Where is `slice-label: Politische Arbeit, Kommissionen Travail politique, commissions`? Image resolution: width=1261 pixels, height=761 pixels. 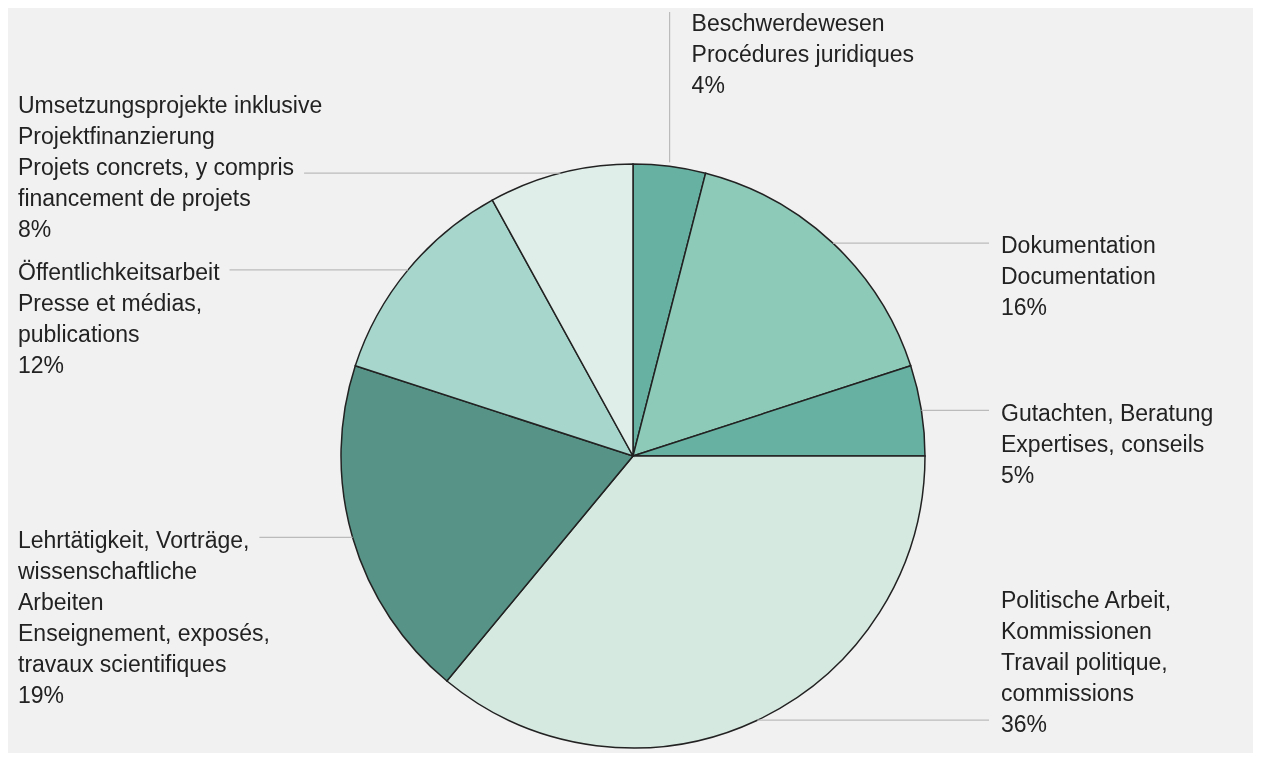 slice-label: Politische Arbeit, Kommissionen Travail politique, commissions is located at coordinates (1086, 647).